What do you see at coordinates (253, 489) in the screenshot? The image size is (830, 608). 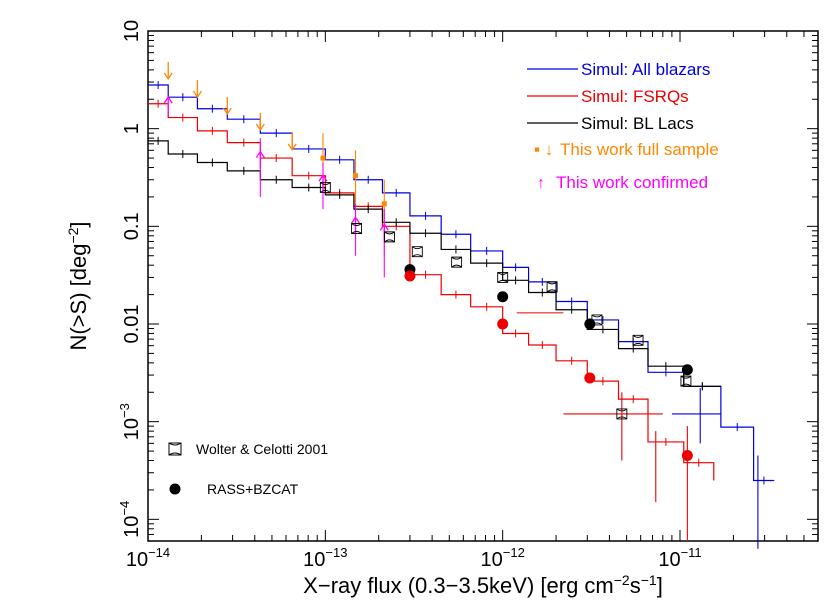 I see `legend-label-rass: RASS+BZCAT` at bounding box center [253, 489].